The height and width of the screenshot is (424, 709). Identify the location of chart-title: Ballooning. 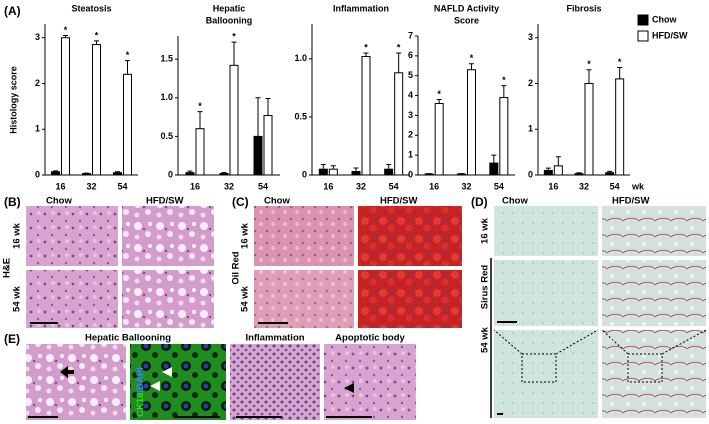
(229, 20).